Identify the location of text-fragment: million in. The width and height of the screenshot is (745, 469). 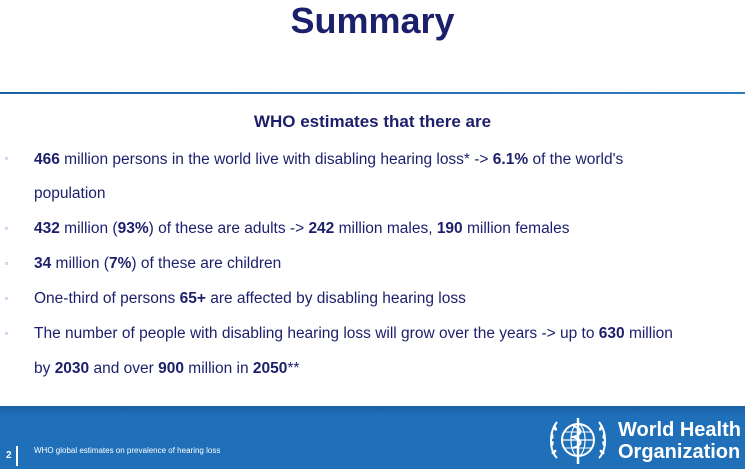
(218, 368).